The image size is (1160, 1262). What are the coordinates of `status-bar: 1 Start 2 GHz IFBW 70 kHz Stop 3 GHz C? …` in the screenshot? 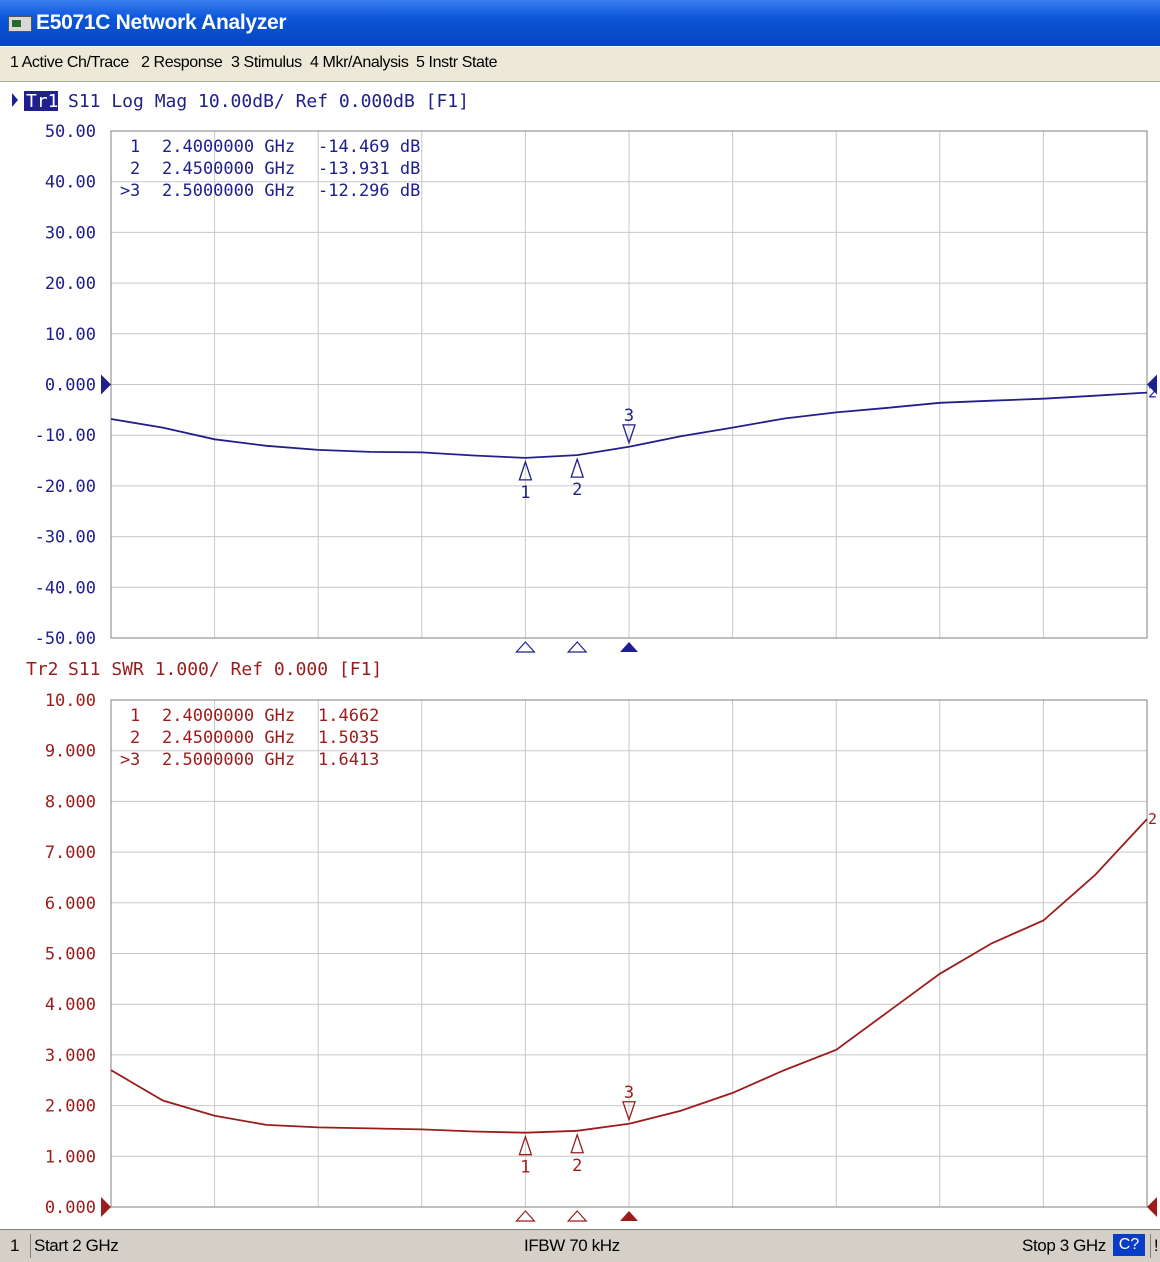 It's located at (580, 1245).